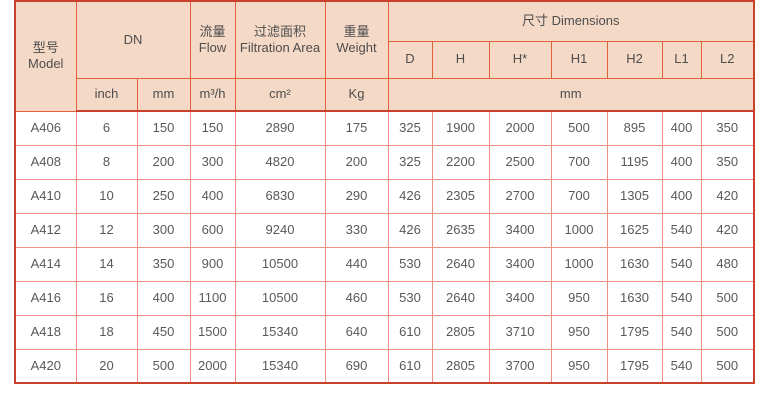  What do you see at coordinates (634, 128) in the screenshot?
I see `cell-dim-h2: 895` at bounding box center [634, 128].